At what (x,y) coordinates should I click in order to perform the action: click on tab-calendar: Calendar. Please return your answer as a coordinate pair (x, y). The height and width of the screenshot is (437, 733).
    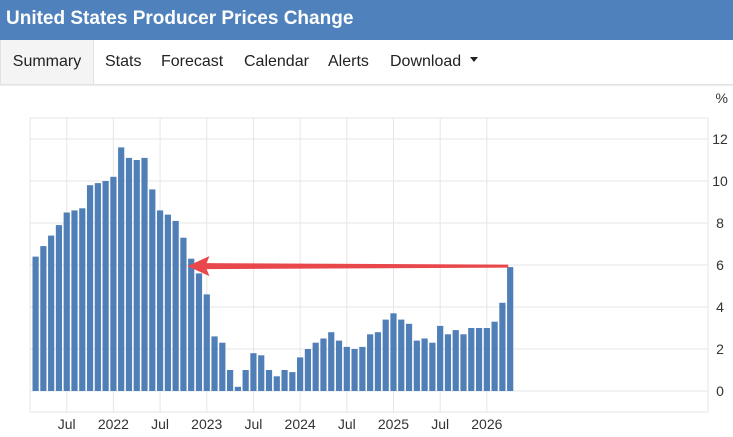
    Looking at the image, I should click on (276, 62).